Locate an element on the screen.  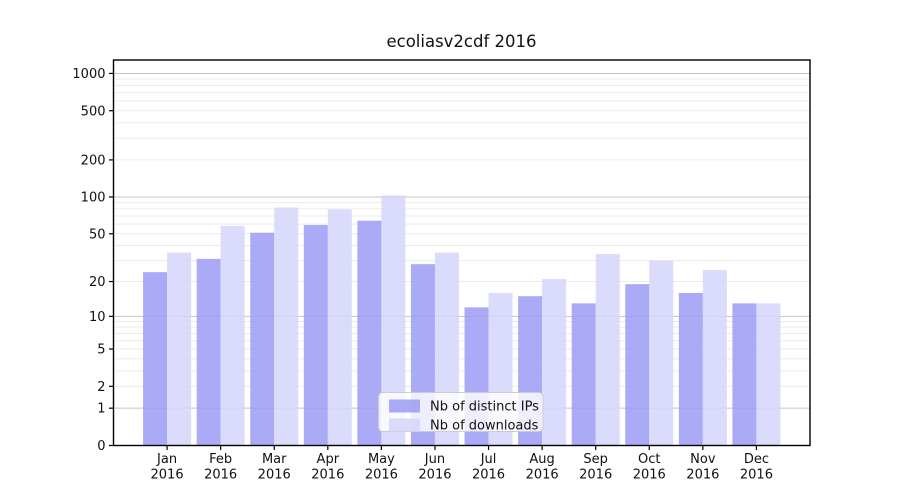
x-tick-label: Dec 2016 is located at coordinates (756, 467).